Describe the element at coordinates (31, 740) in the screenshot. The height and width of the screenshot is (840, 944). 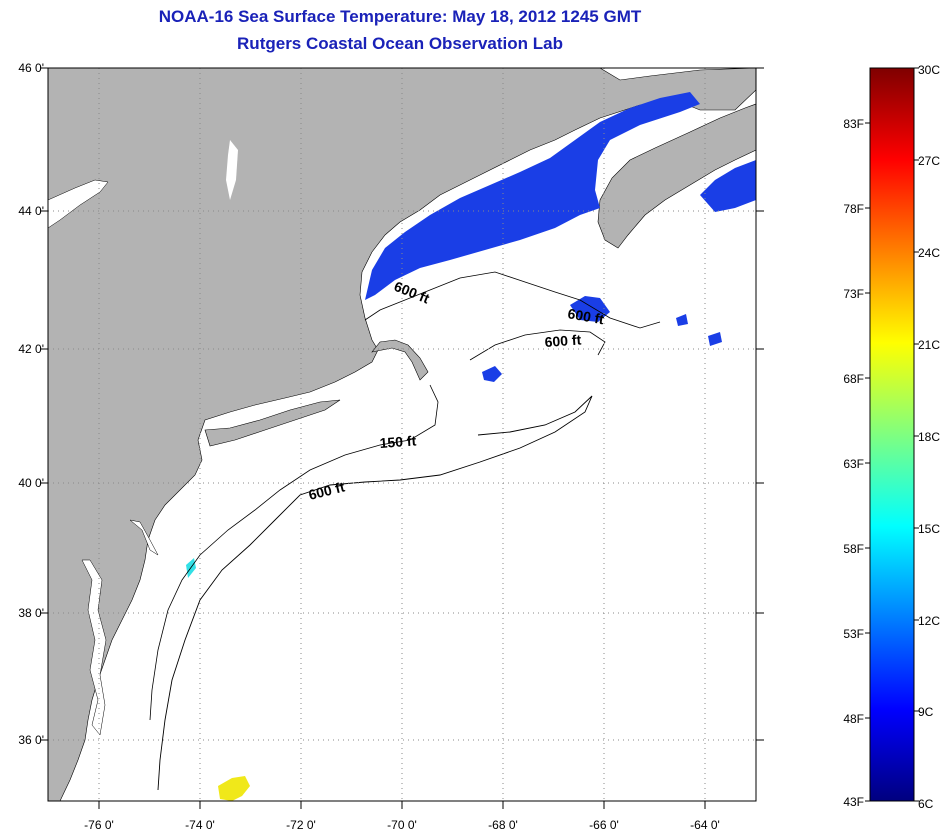
I see `lat-label: 36 0'` at that location.